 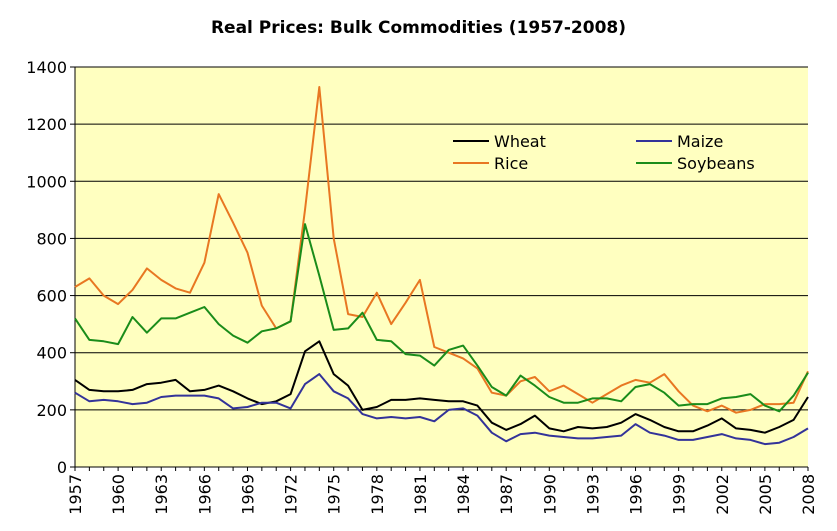 What do you see at coordinates (334, 494) in the screenshot?
I see `x-tick-label: 1975` at bounding box center [334, 494].